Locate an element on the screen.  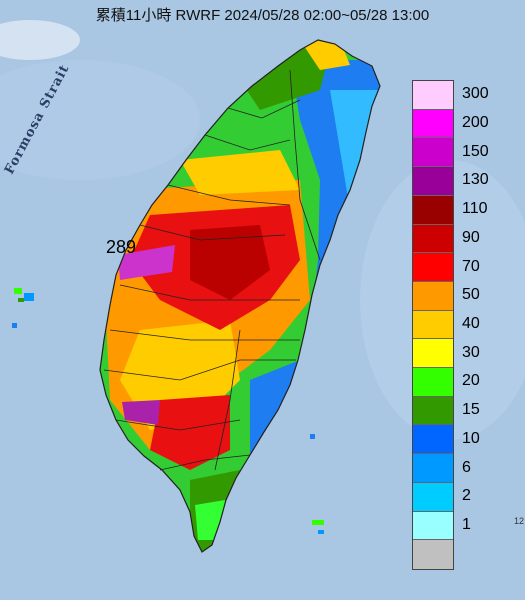
legend-label: 10 is located at coordinates (471, 438).